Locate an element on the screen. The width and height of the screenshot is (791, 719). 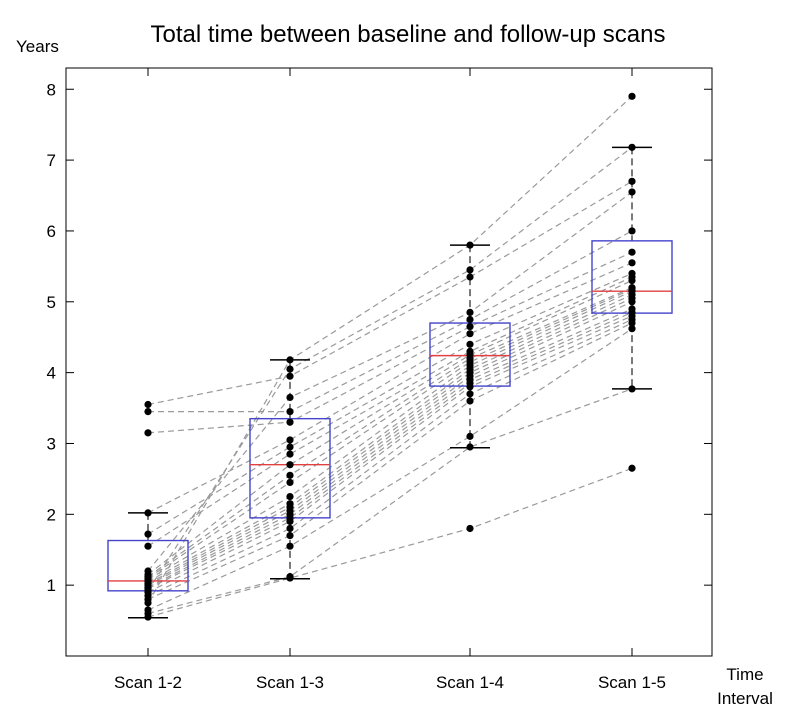
y-tick-label: 4 is located at coordinates (51, 373).